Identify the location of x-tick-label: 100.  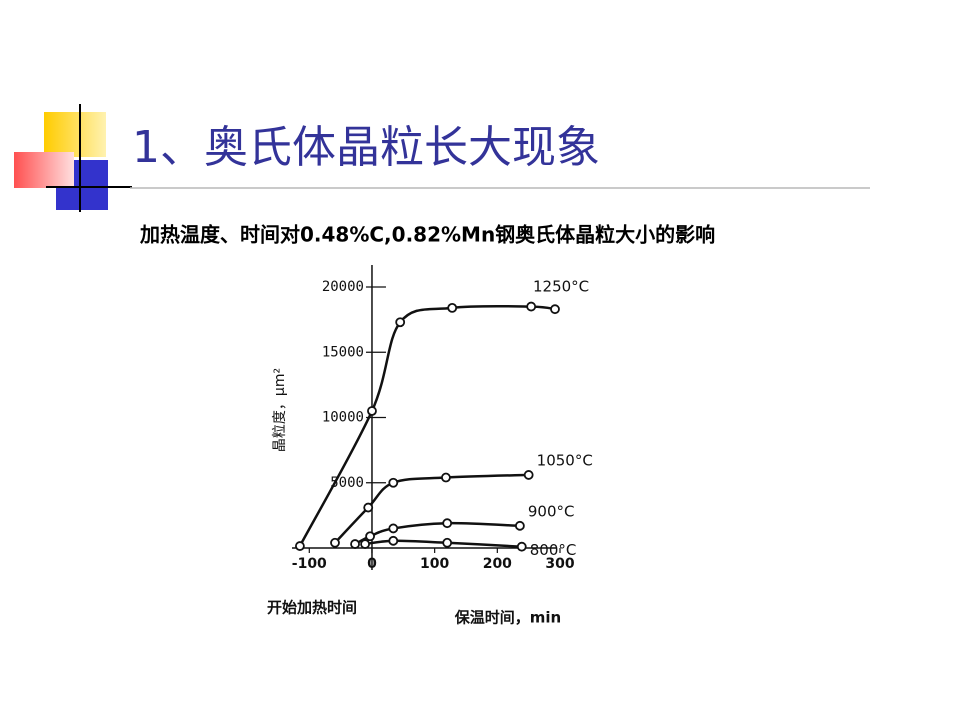
(434, 564).